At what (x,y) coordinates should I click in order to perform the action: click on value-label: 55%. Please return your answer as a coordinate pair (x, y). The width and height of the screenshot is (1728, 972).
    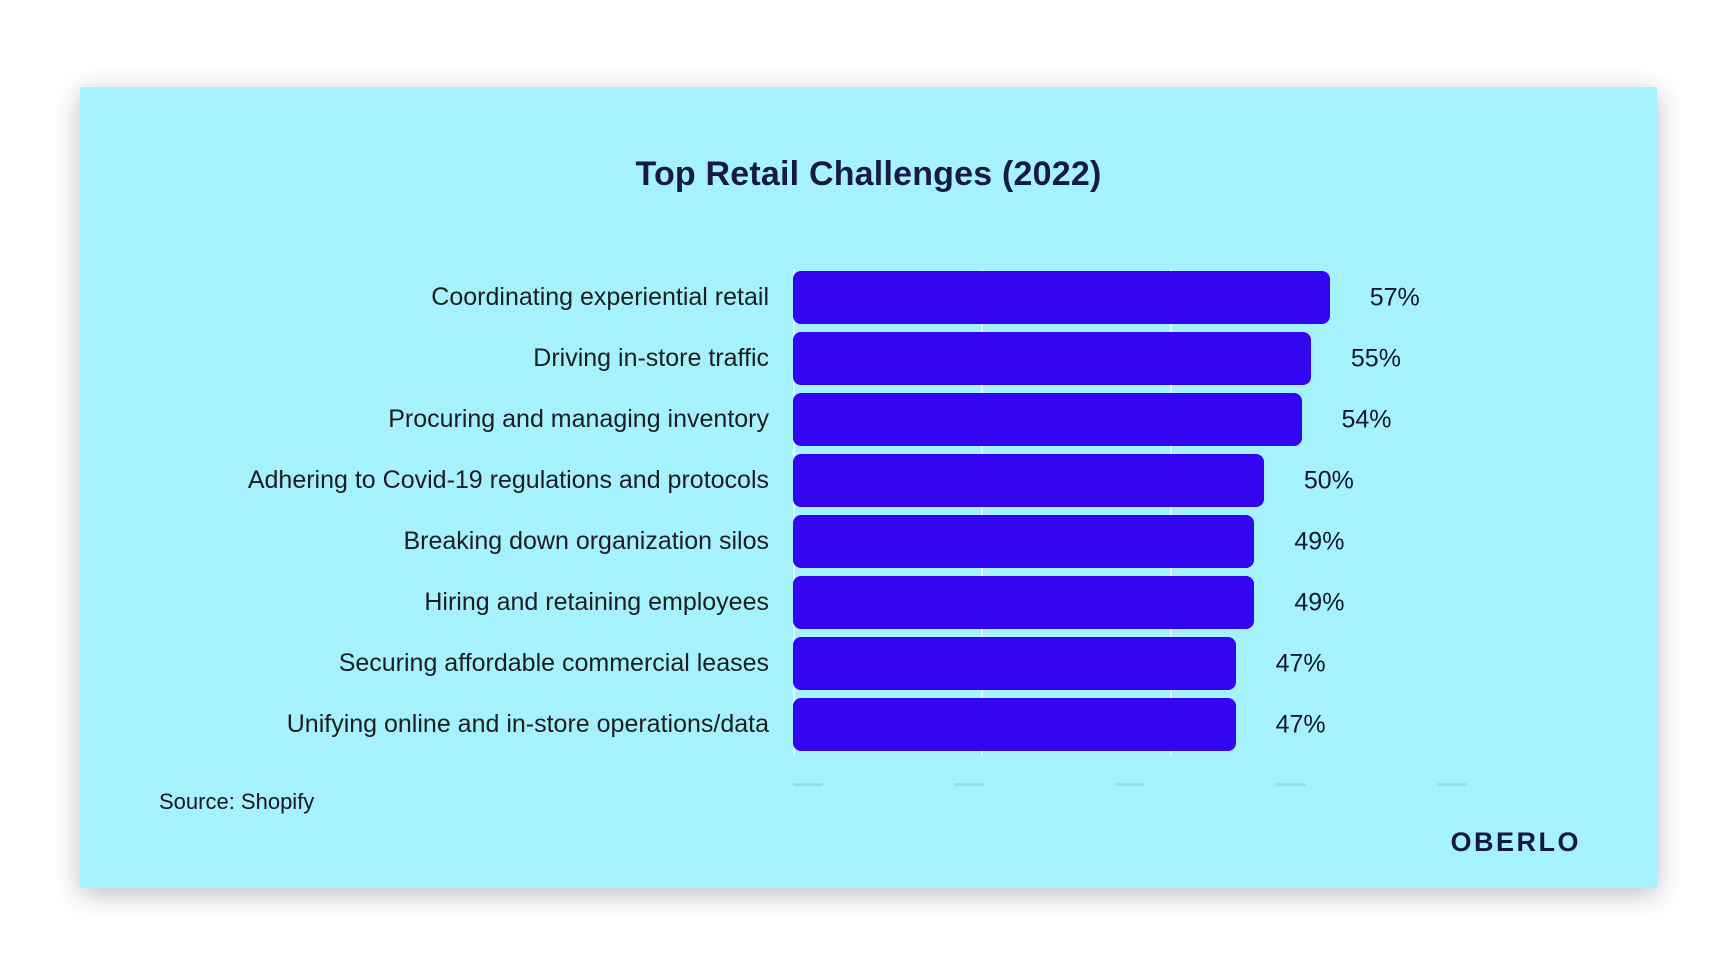
    Looking at the image, I should click on (1375, 358).